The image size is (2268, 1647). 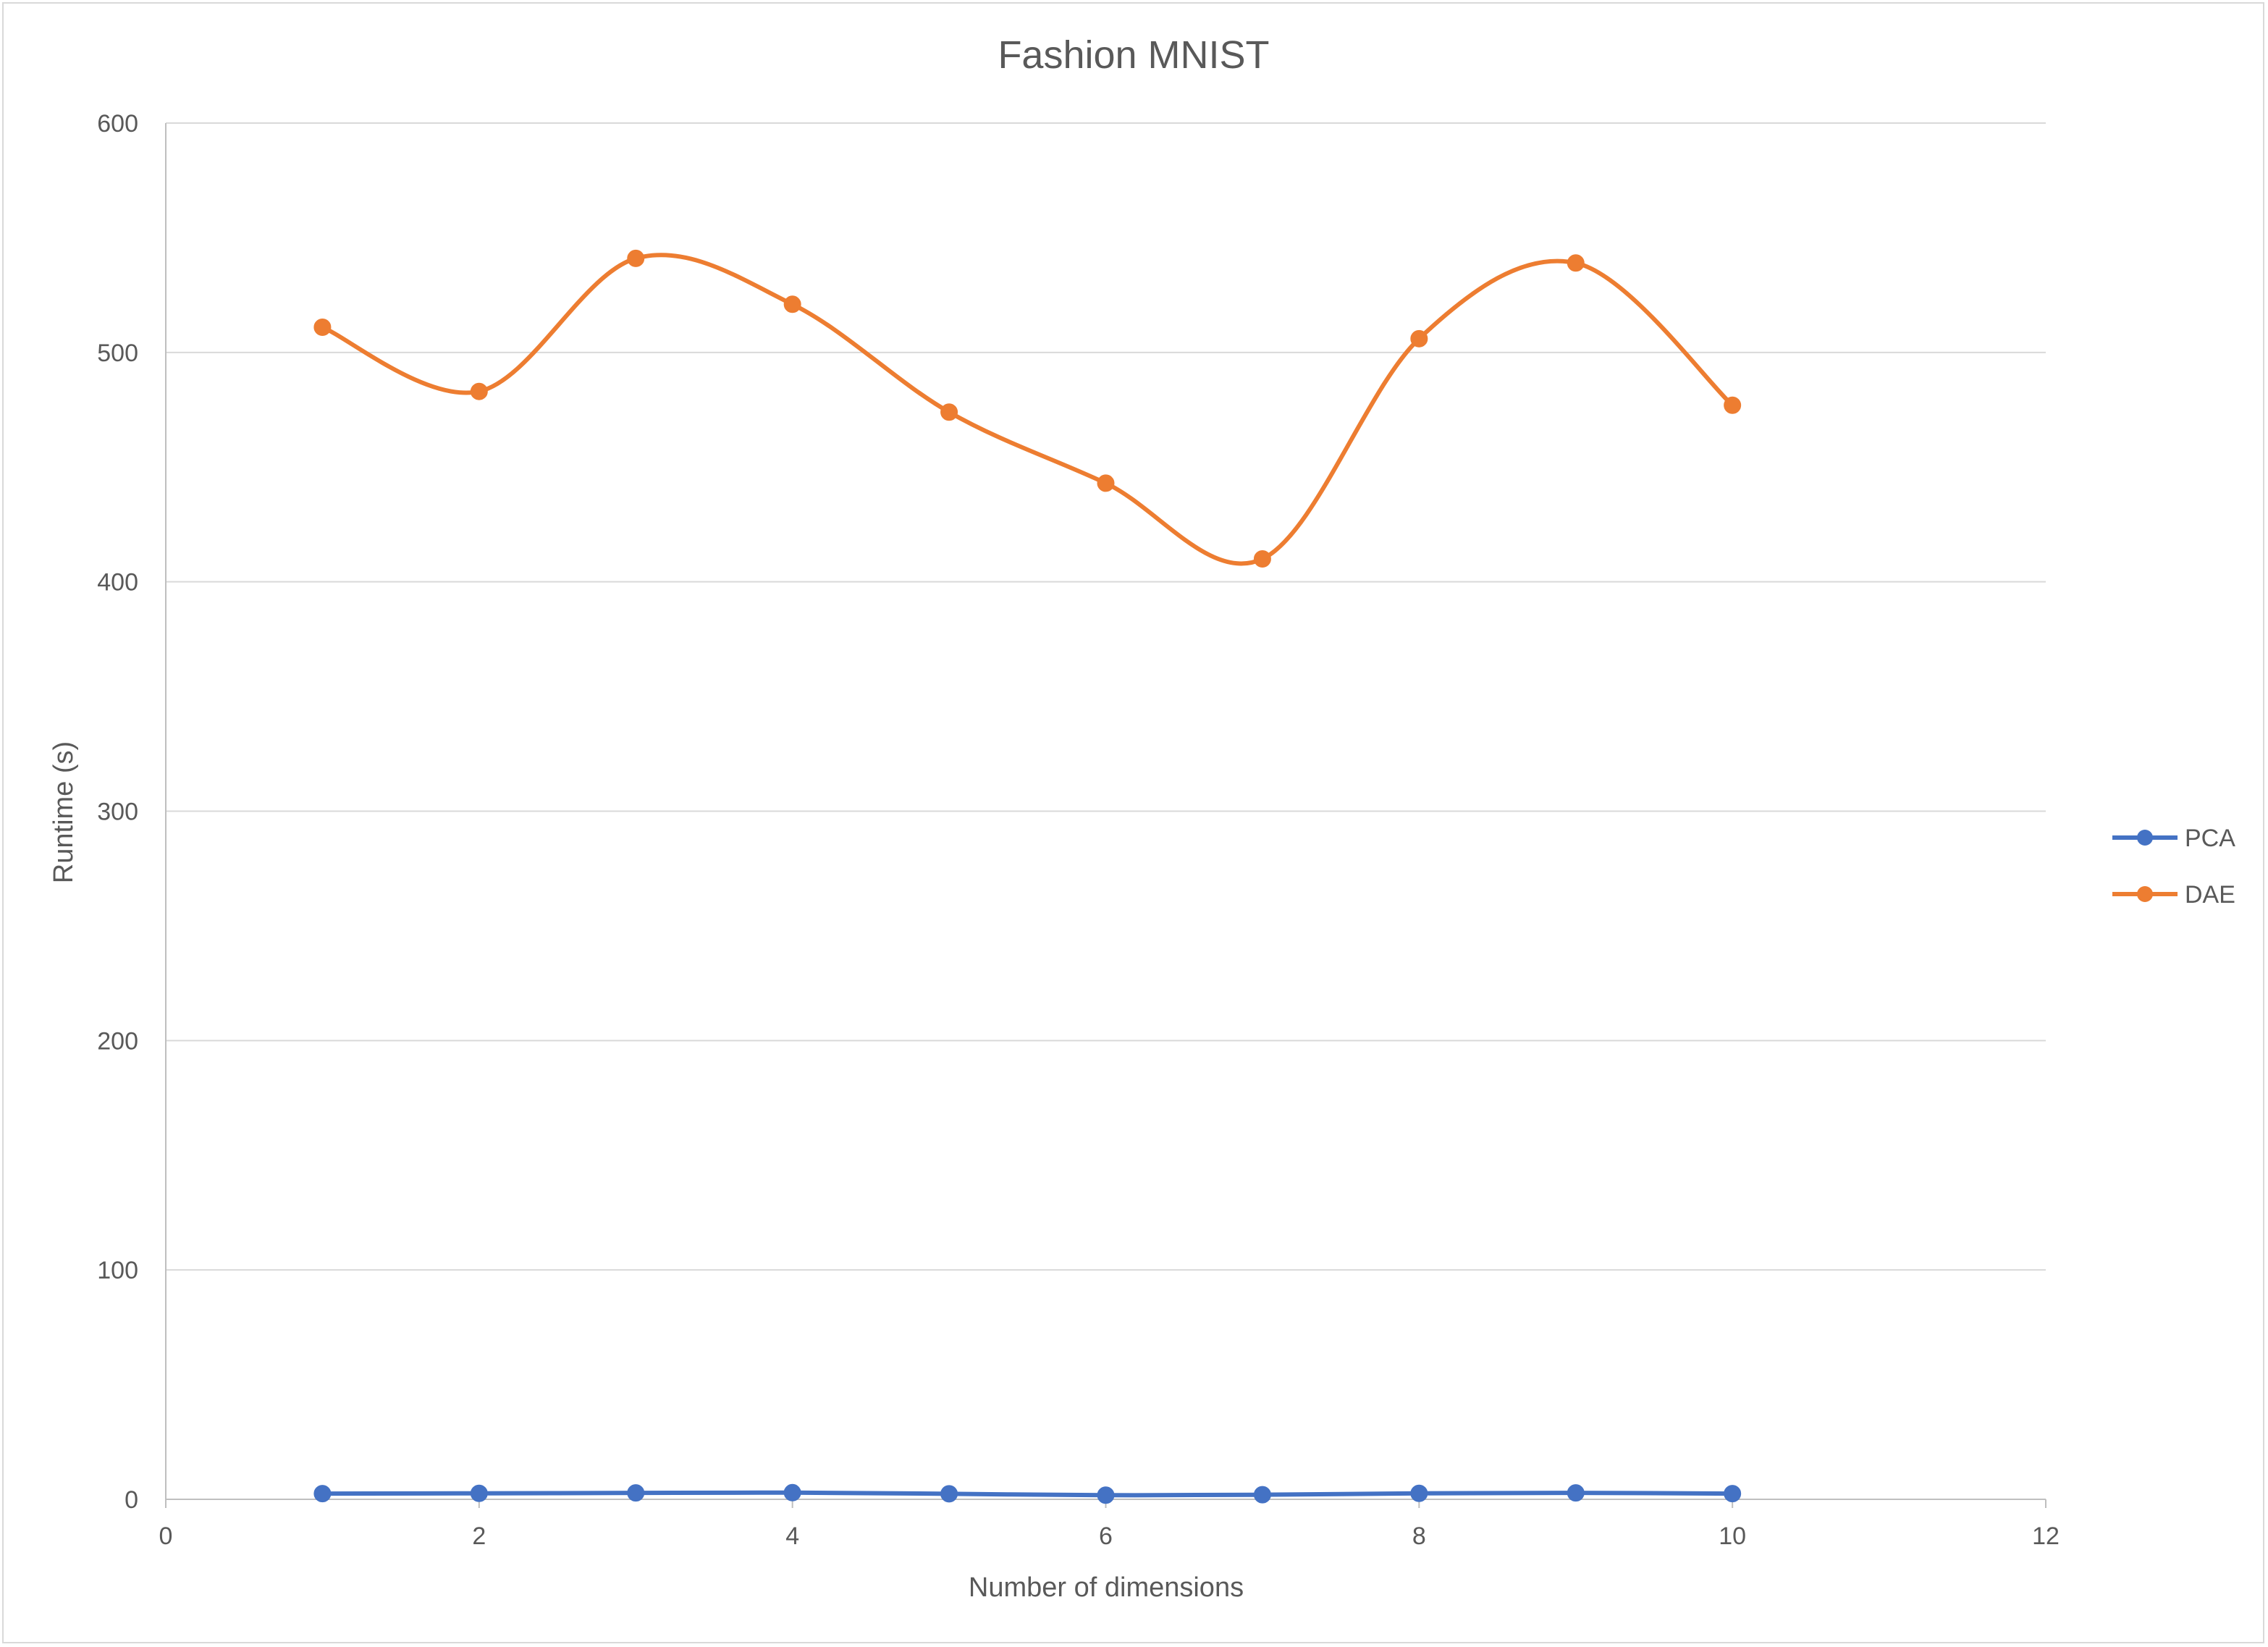 I want to click on y-tick-label-300: 300, so click(x=118, y=812).